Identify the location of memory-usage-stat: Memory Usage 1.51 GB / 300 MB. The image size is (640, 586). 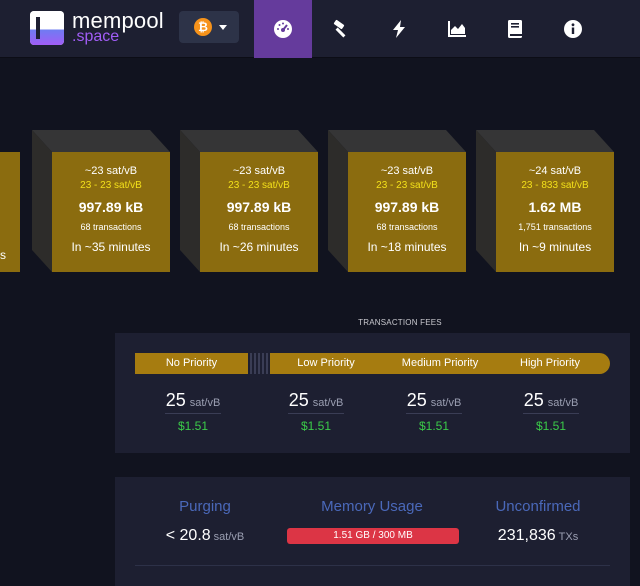
(373, 521).